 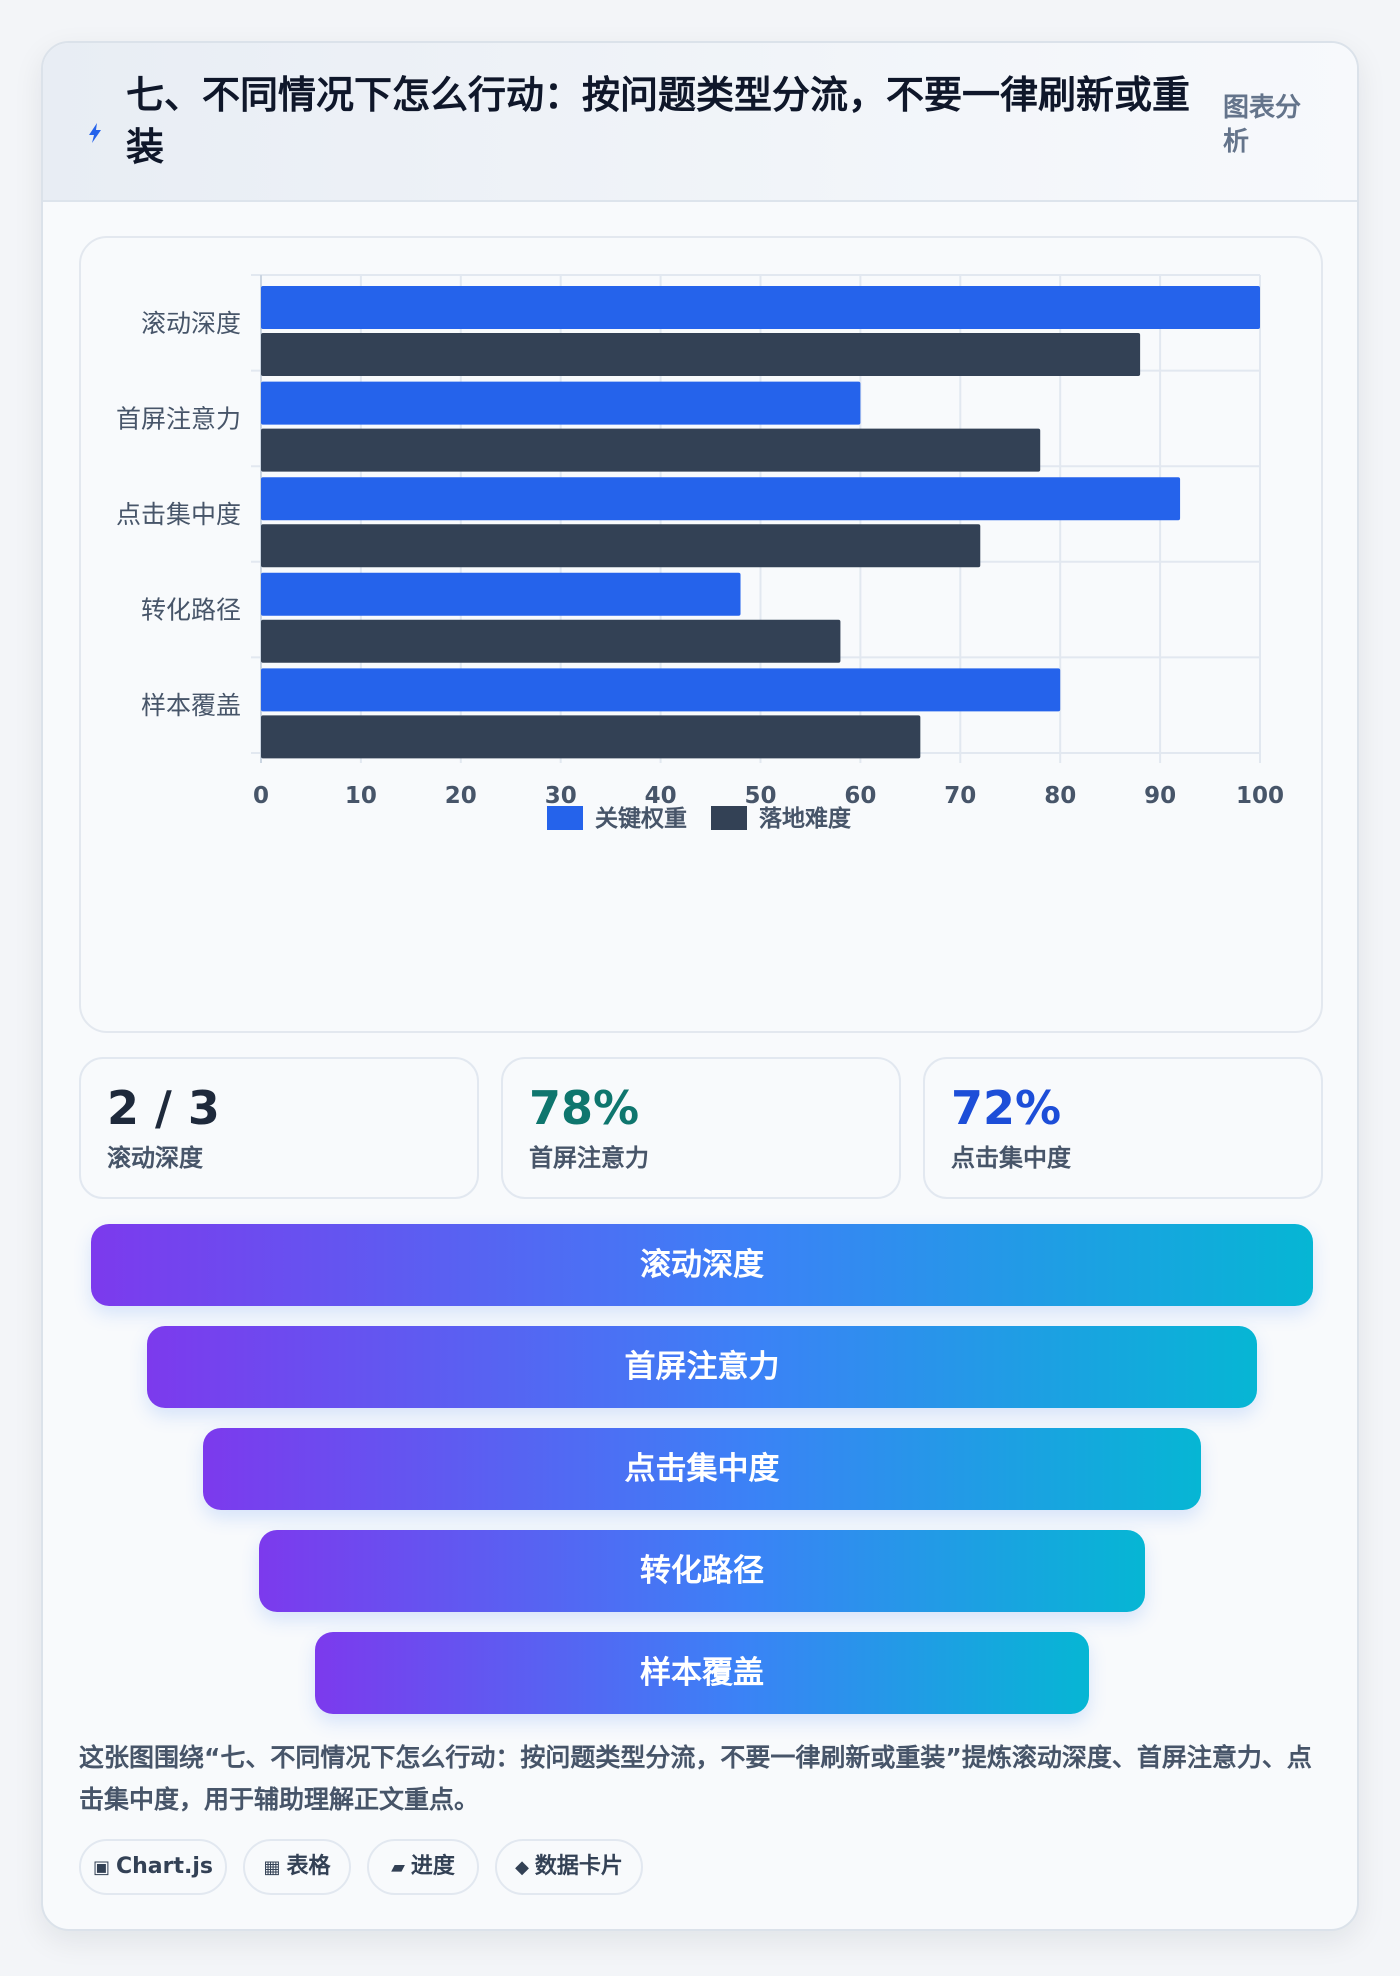 What do you see at coordinates (361, 796) in the screenshot?
I see `x-tick-label: 10` at bounding box center [361, 796].